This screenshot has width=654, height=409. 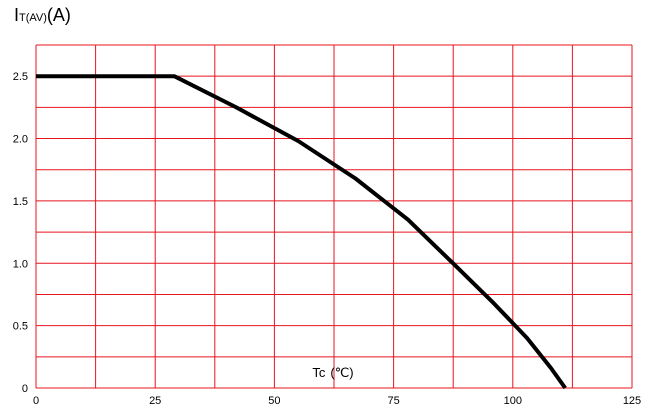 I want to click on y-tick-label: 0, so click(x=25, y=389).